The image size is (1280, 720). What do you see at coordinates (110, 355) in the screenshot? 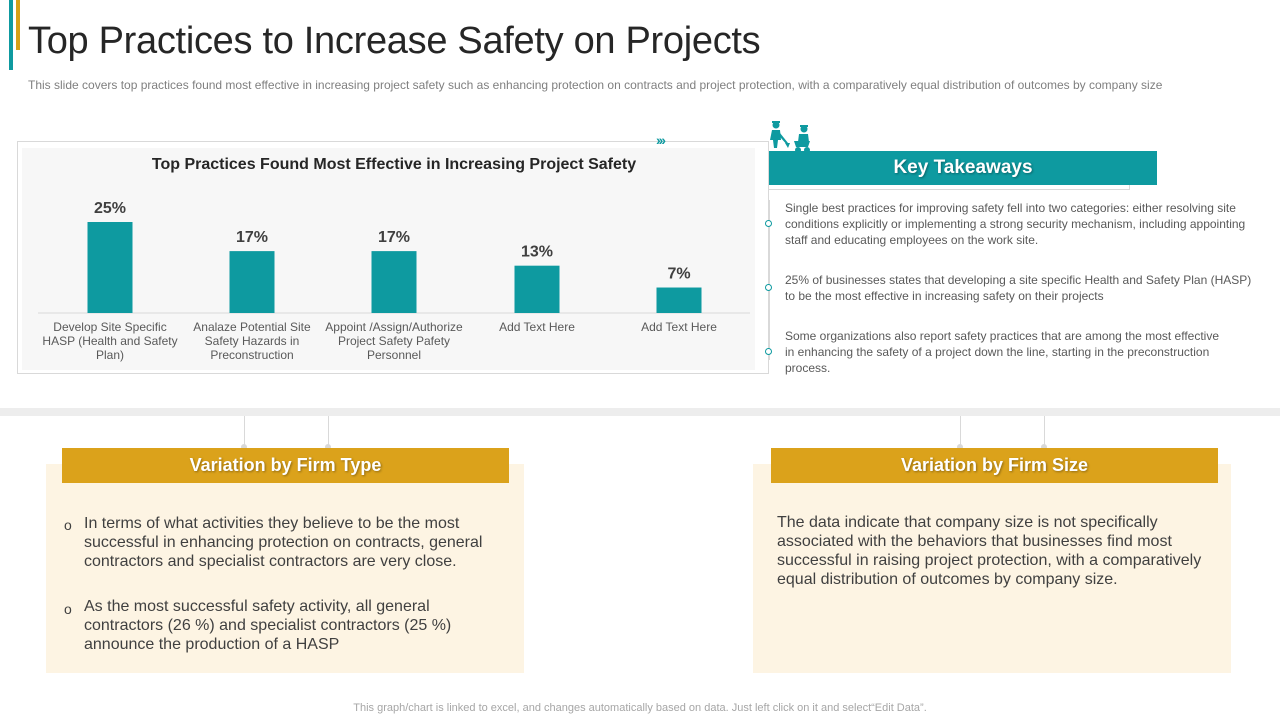
I see `category-label-1: Plan)` at bounding box center [110, 355].